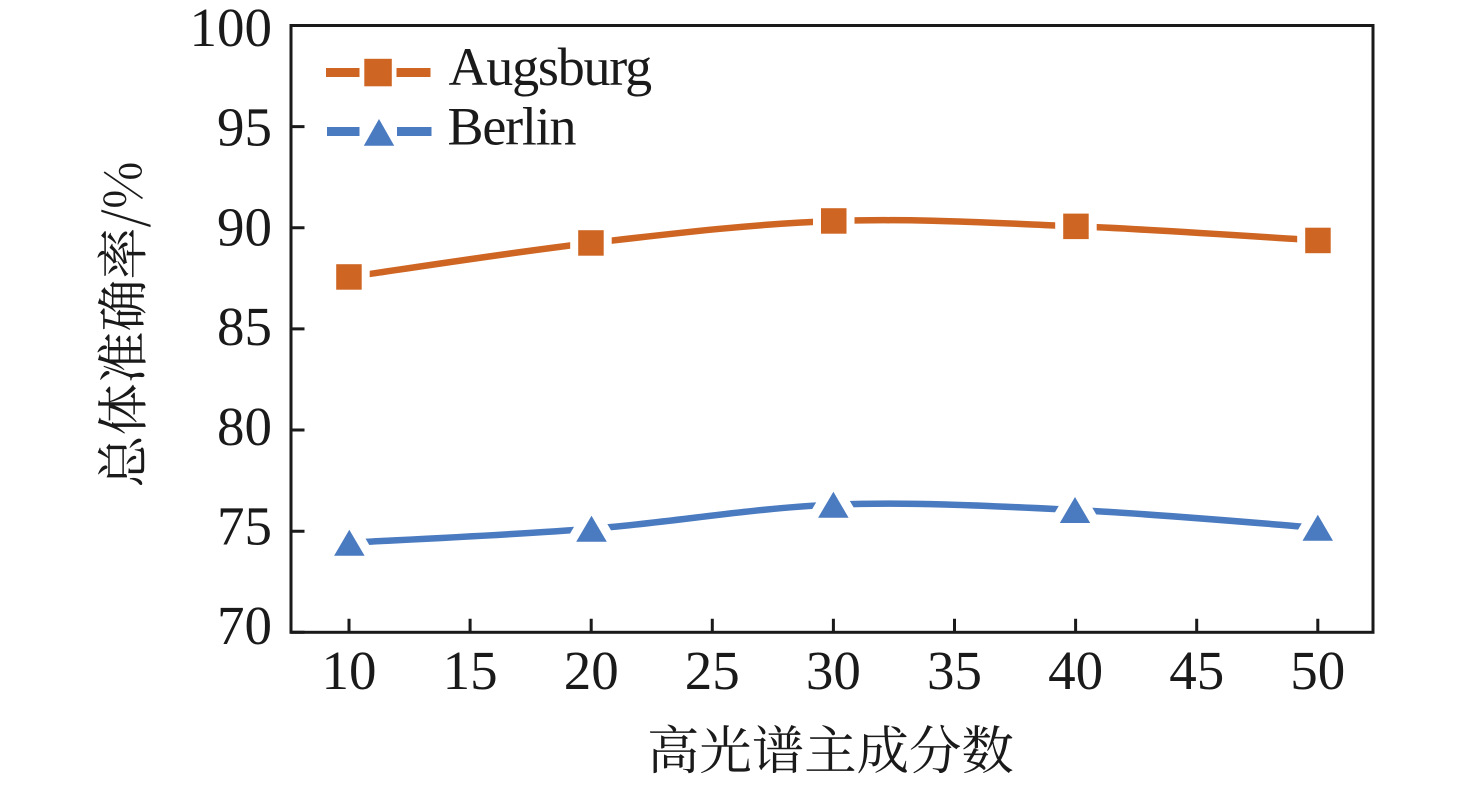 The image size is (1476, 787). Describe the element at coordinates (833, 670) in the screenshot. I see `svg-text: 30` at that location.